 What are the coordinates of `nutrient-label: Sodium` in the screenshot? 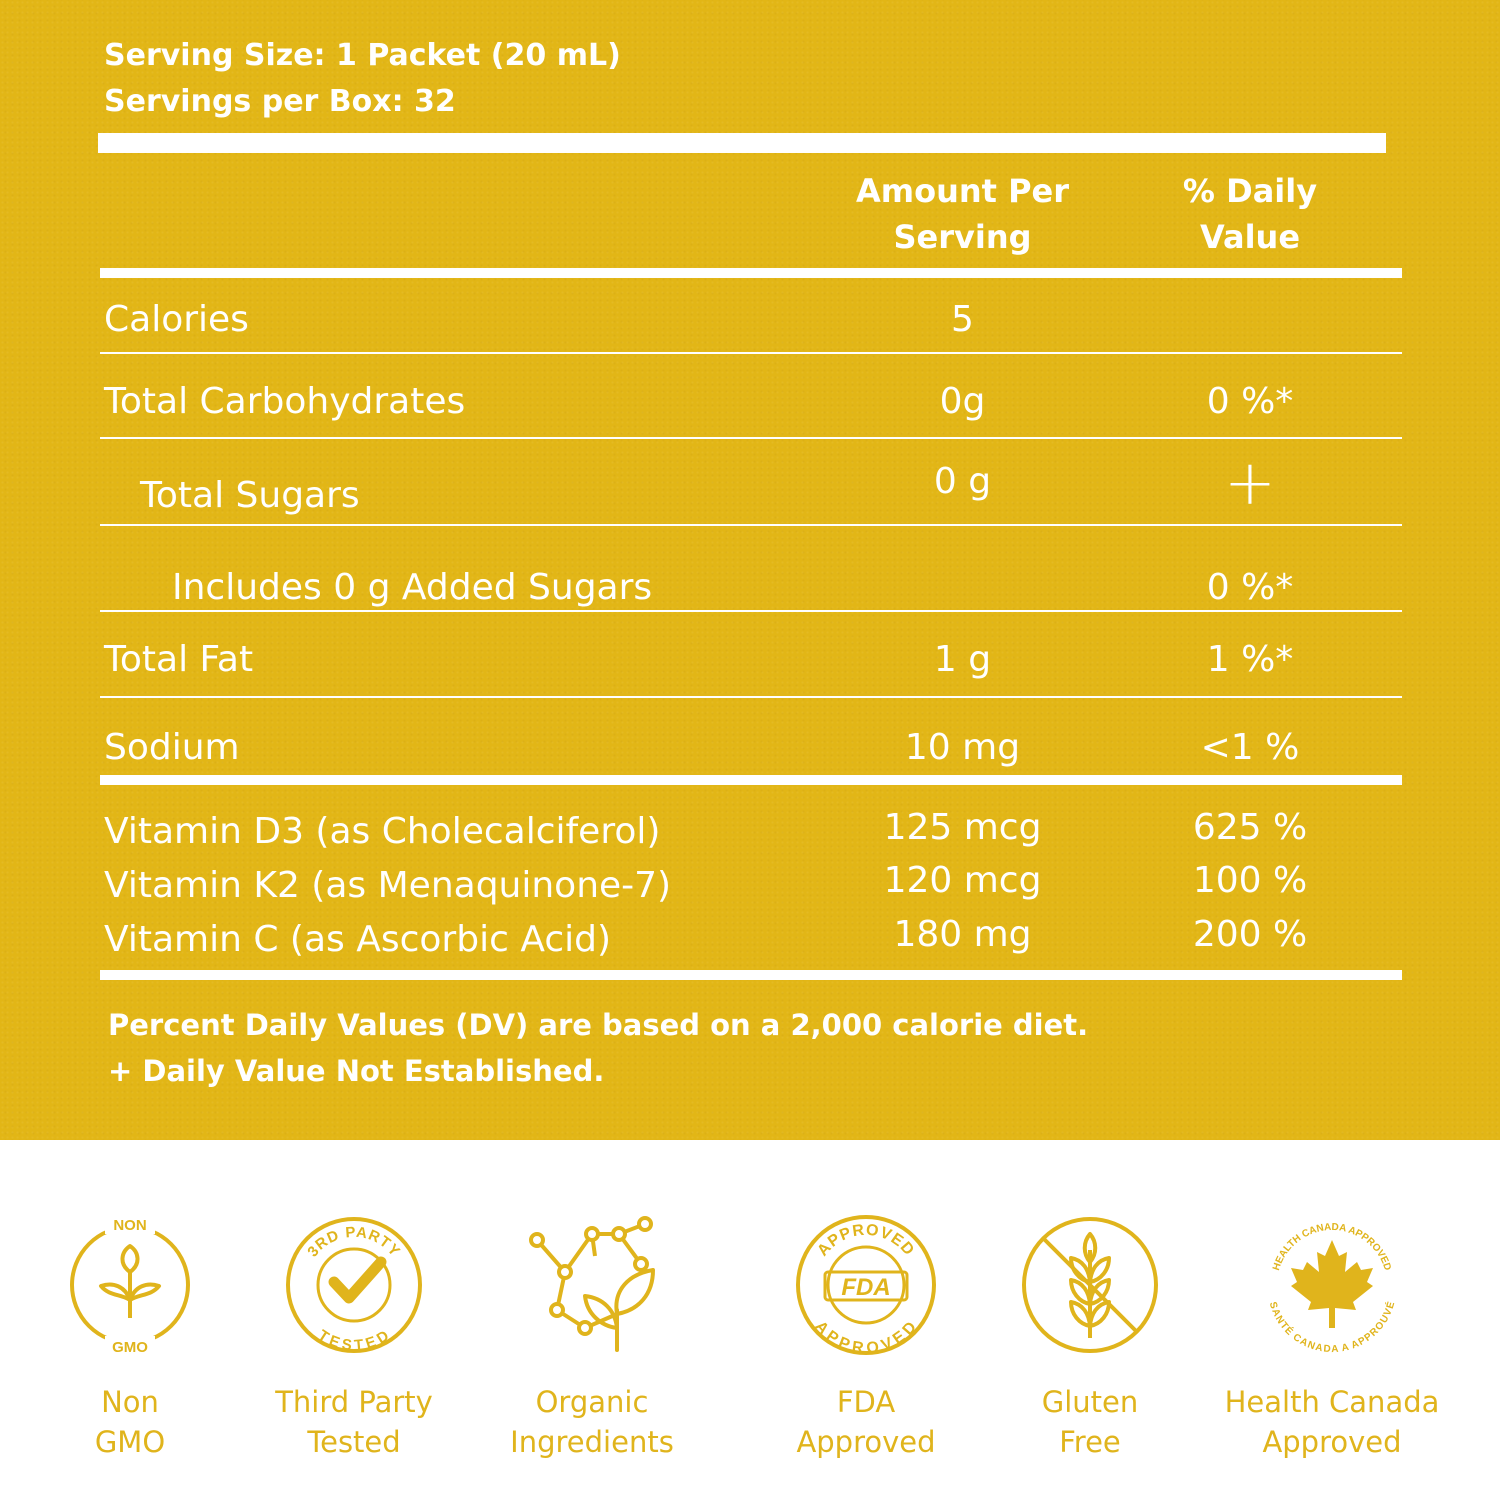 It's located at (172, 747).